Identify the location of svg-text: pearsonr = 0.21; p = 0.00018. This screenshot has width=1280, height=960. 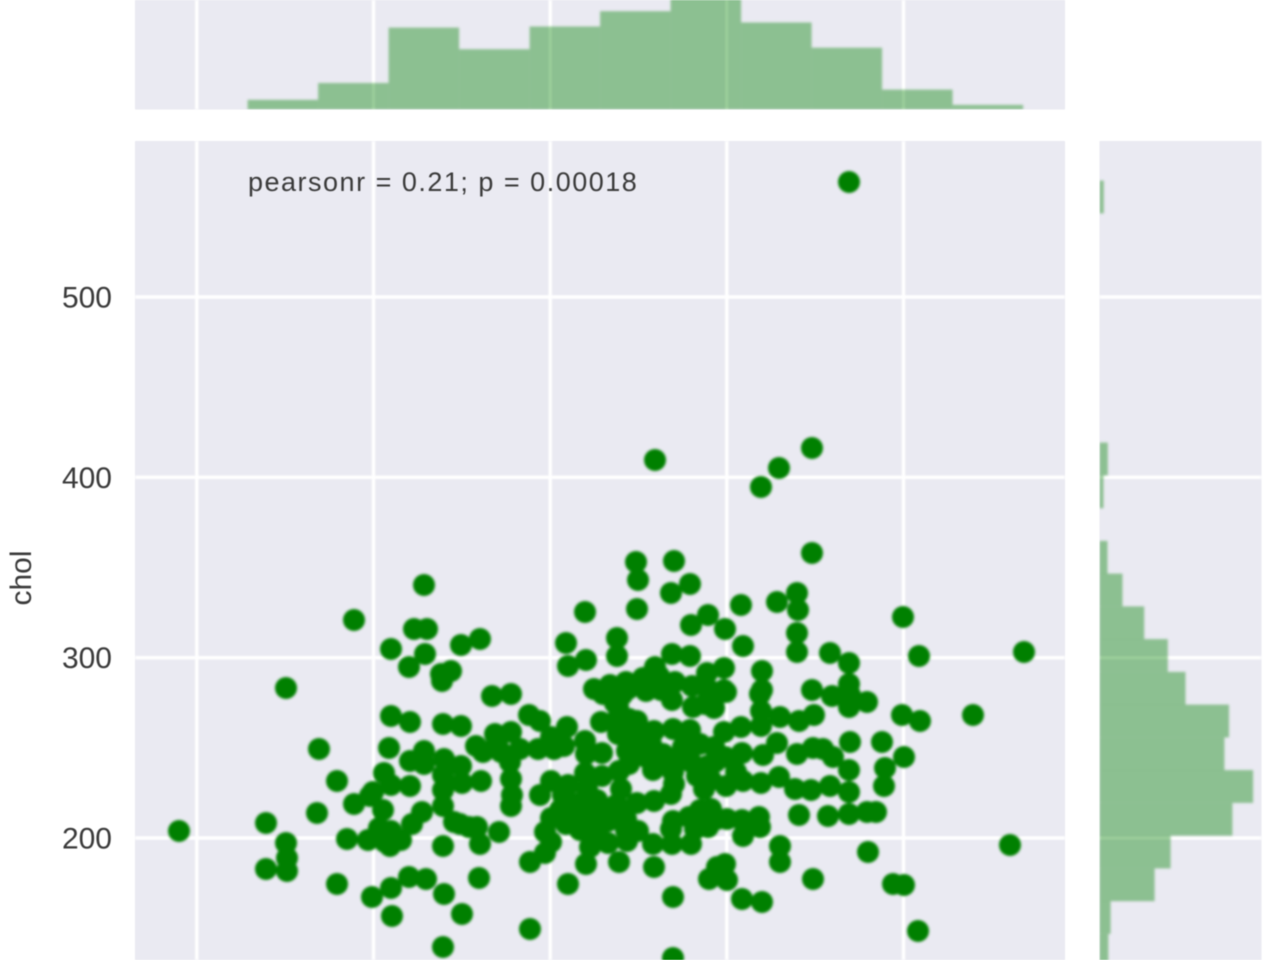
(443, 182).